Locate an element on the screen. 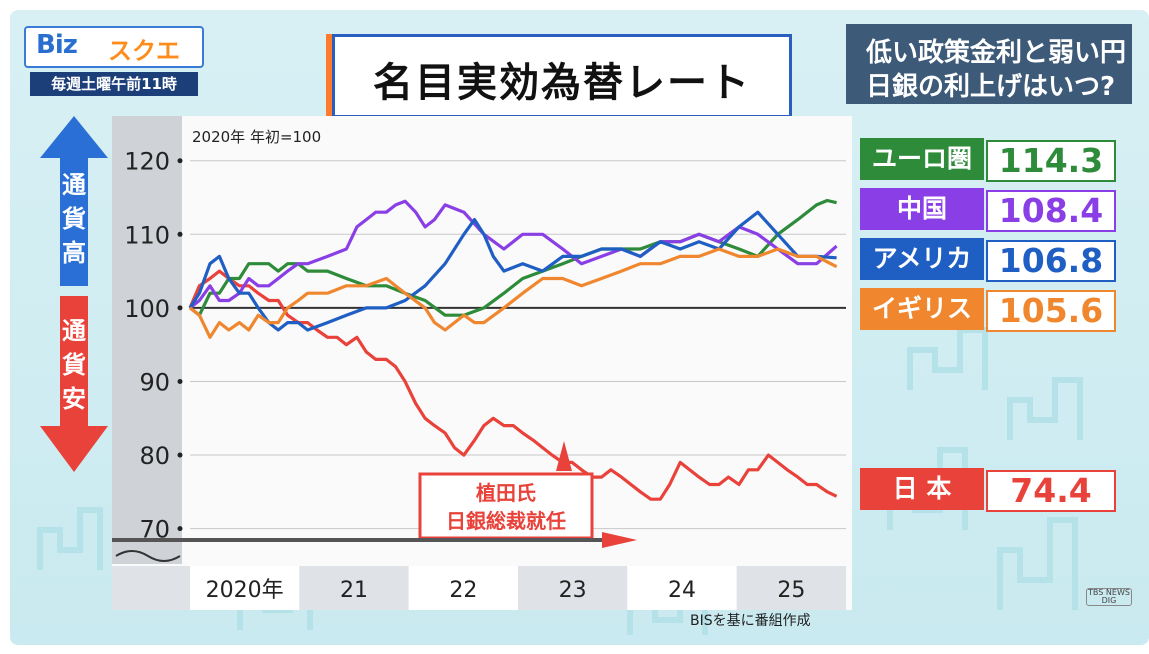 The width and height of the screenshot is (1149, 654). series-line-アメリカ is located at coordinates (512, 271).